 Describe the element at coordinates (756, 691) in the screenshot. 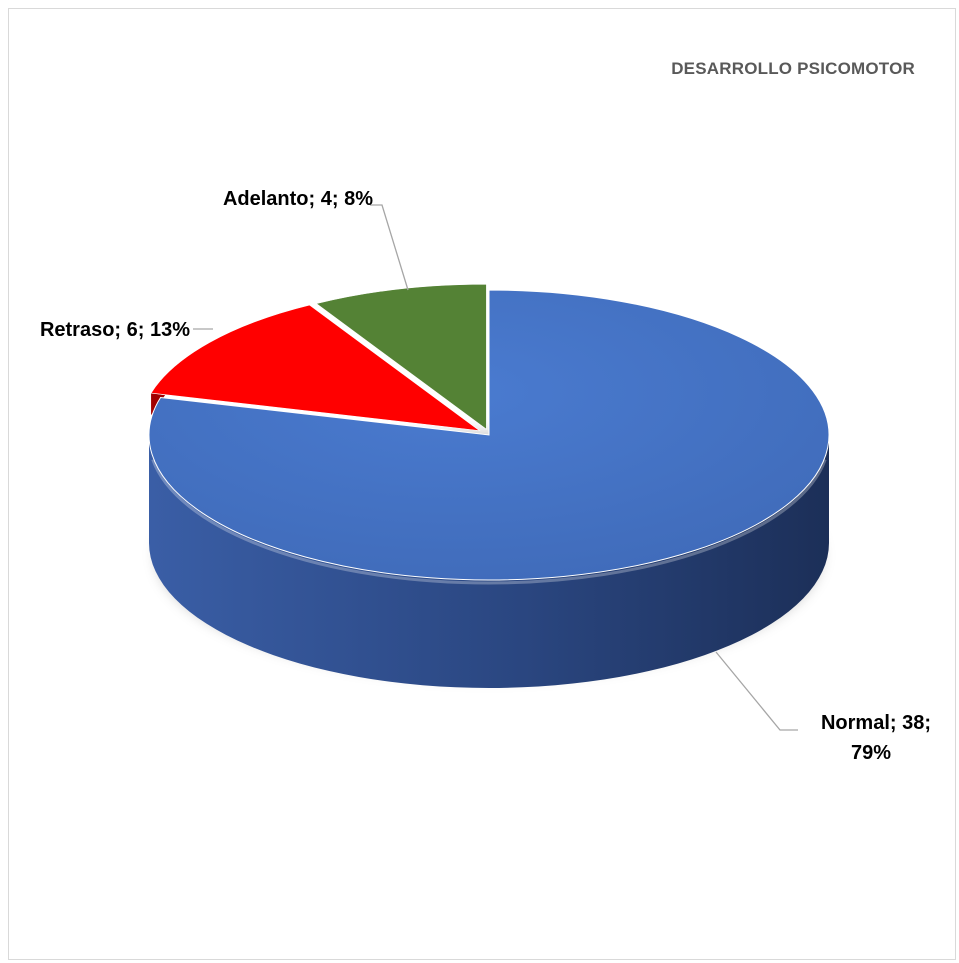

I see `leader-line-normal` at that location.